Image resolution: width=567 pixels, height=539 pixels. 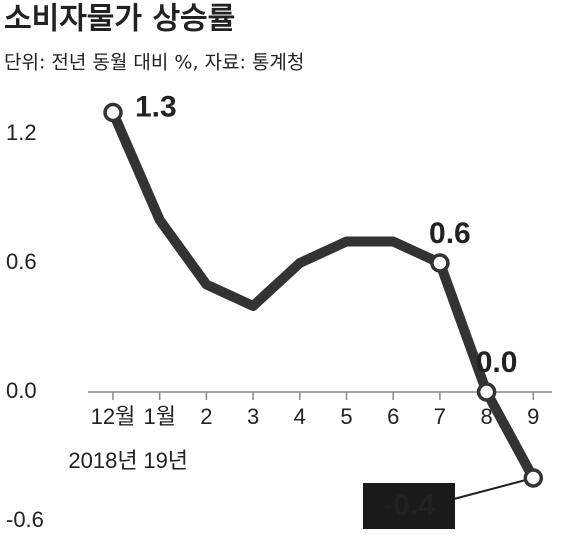 What do you see at coordinates (450, 233) in the screenshot?
I see `value-label: 0.6` at bounding box center [450, 233].